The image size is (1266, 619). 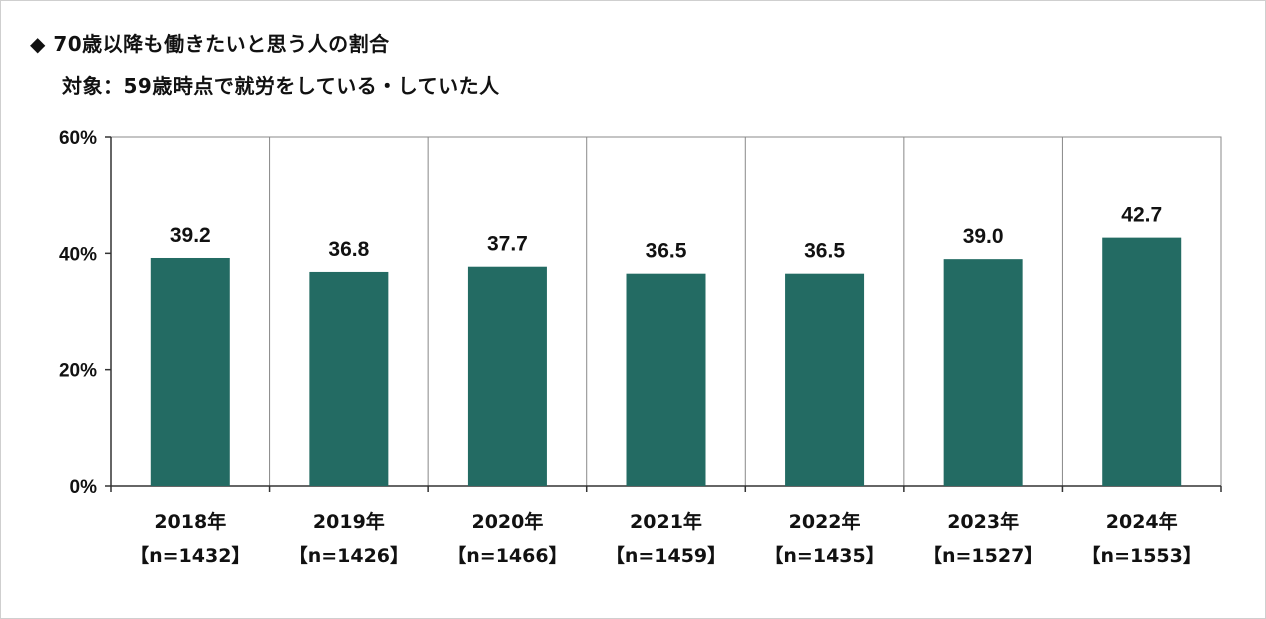 What do you see at coordinates (348, 249) in the screenshot?
I see `bar-value-label: 36.8` at bounding box center [348, 249].